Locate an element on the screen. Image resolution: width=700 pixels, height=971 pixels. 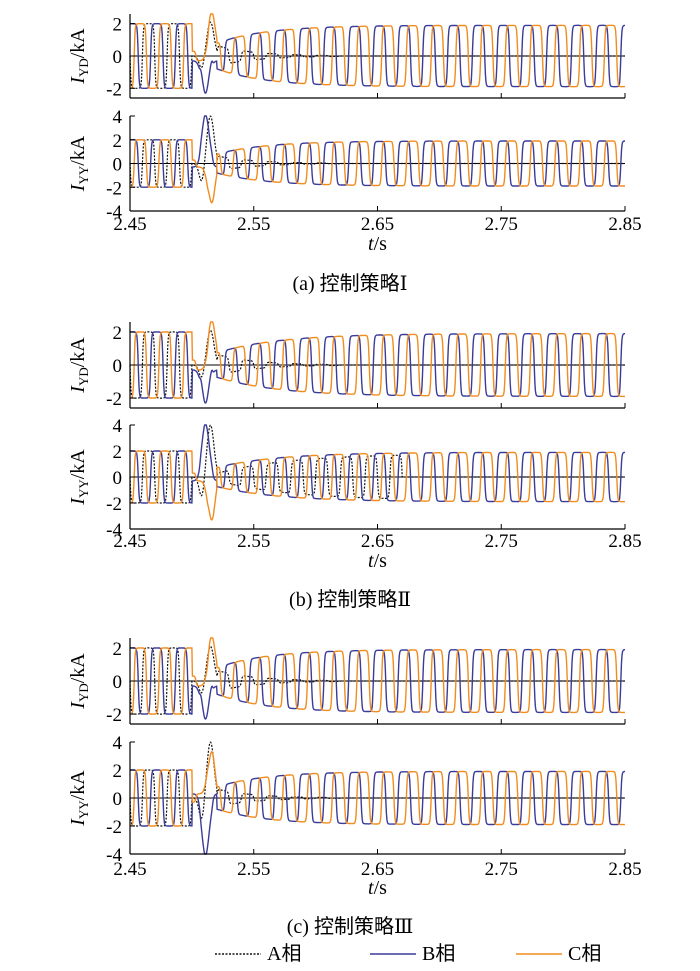
panel-0-subplot-0: 2 0 -2 IYD/kA is located at coordinates (346, 56).